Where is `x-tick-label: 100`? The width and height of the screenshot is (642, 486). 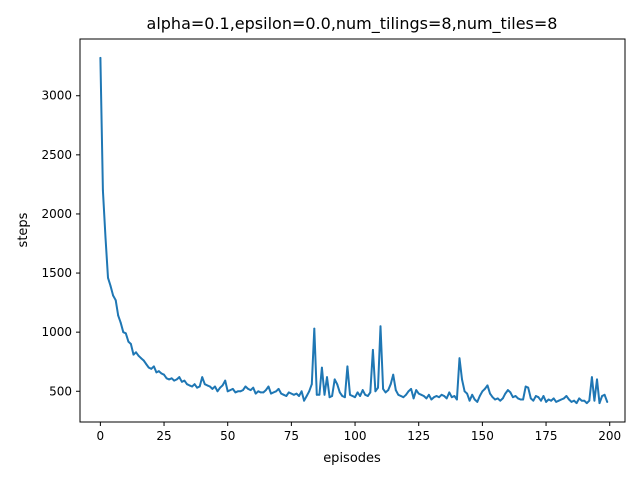
x-tick-label: 100 is located at coordinates (355, 436).